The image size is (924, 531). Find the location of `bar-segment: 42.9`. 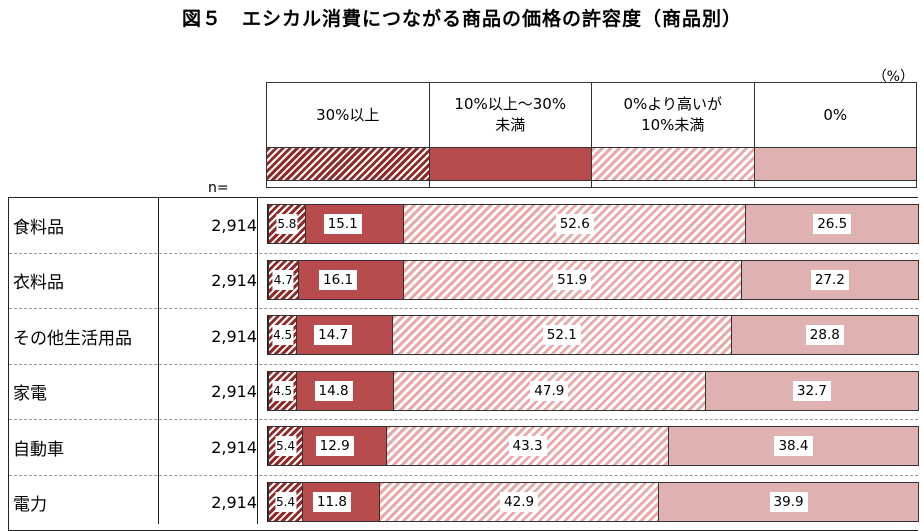

bar-segment: 42.9 is located at coordinates (519, 501).